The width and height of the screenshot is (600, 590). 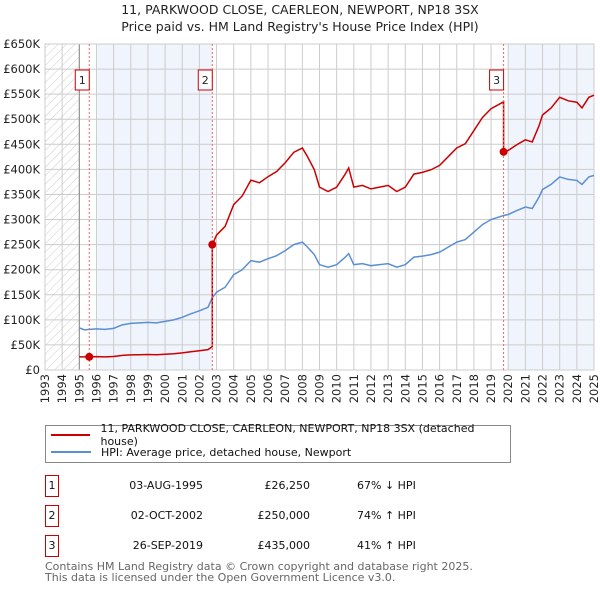 What do you see at coordinates (96, 388) in the screenshot?
I see `x-tick-label: 1996` at bounding box center [96, 388].